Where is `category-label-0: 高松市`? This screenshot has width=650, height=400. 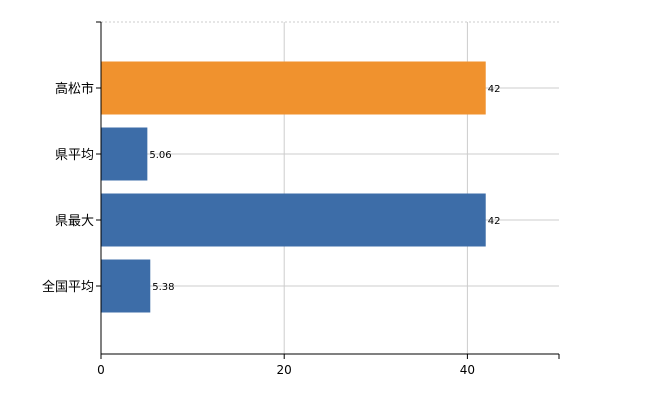 category-label-0: 高松市 is located at coordinates (74, 89).